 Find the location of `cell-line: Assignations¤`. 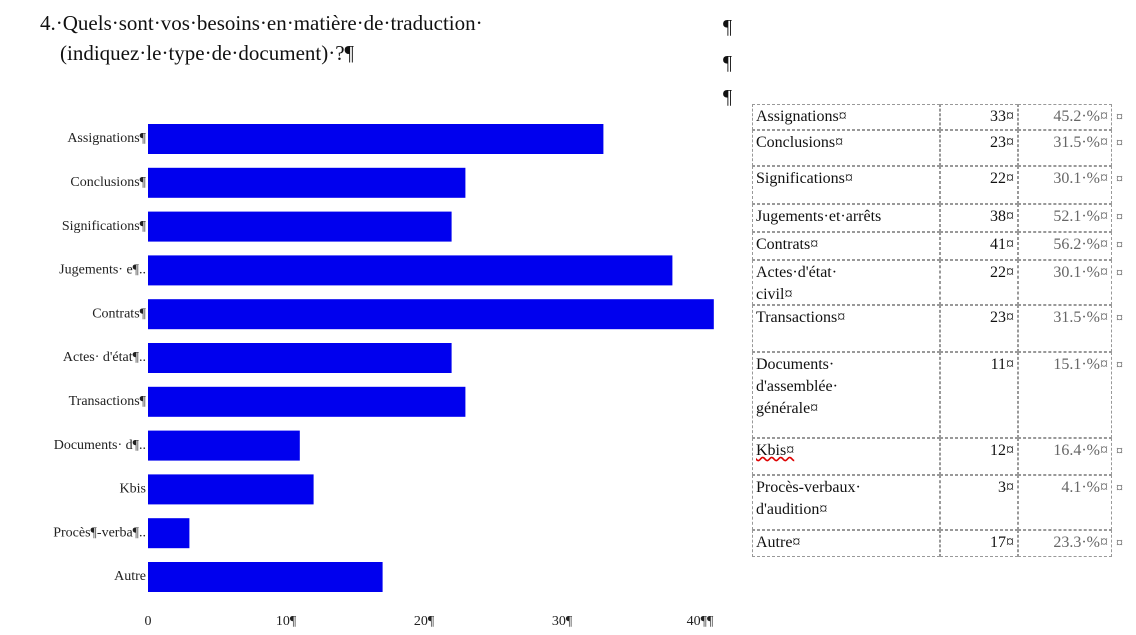

cell-line: Assignations¤ is located at coordinates (801, 116).